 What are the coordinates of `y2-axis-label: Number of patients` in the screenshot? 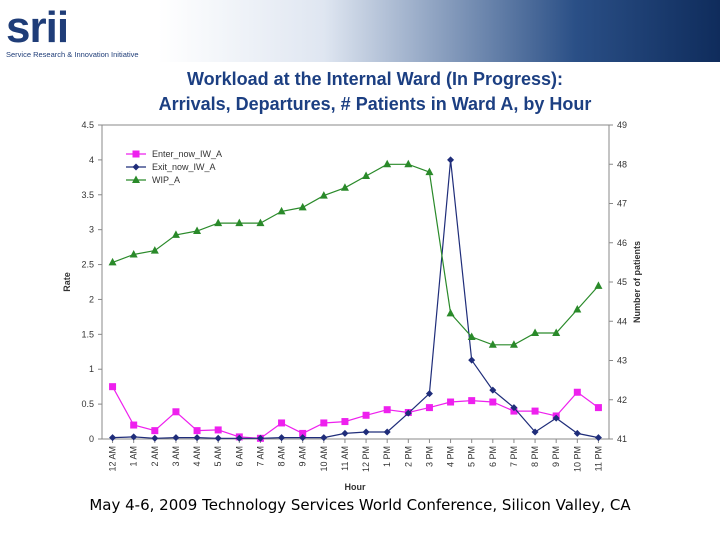 It's located at (637, 282).